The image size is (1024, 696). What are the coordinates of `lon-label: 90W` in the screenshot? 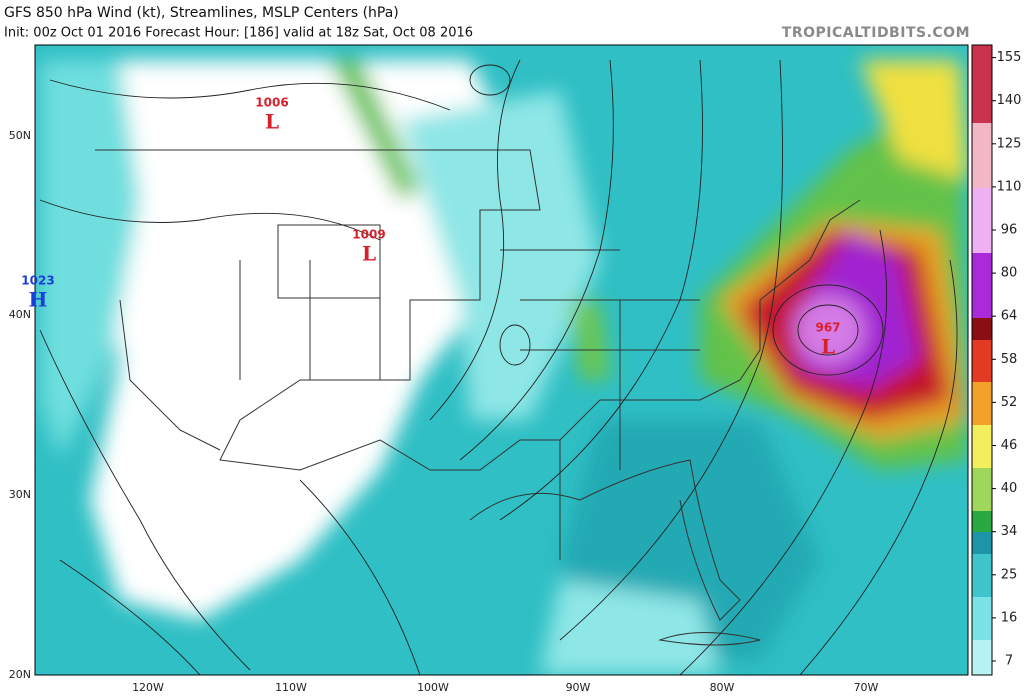 It's located at (578, 687).